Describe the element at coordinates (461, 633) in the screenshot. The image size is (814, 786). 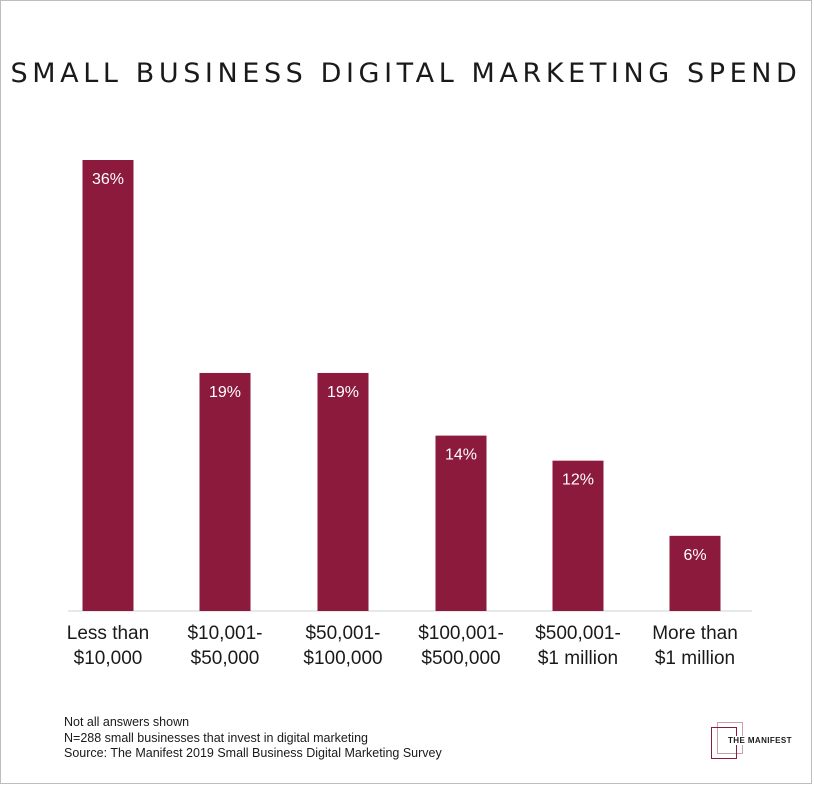
I see `category-label: $100,001-` at that location.